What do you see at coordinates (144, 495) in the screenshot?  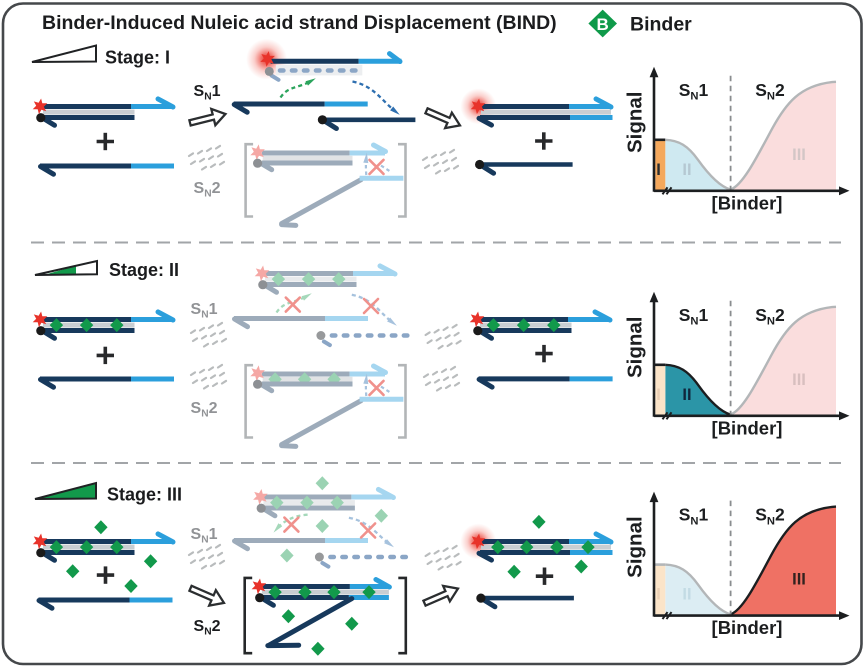 I see `svg-text: Stage: III` at bounding box center [144, 495].